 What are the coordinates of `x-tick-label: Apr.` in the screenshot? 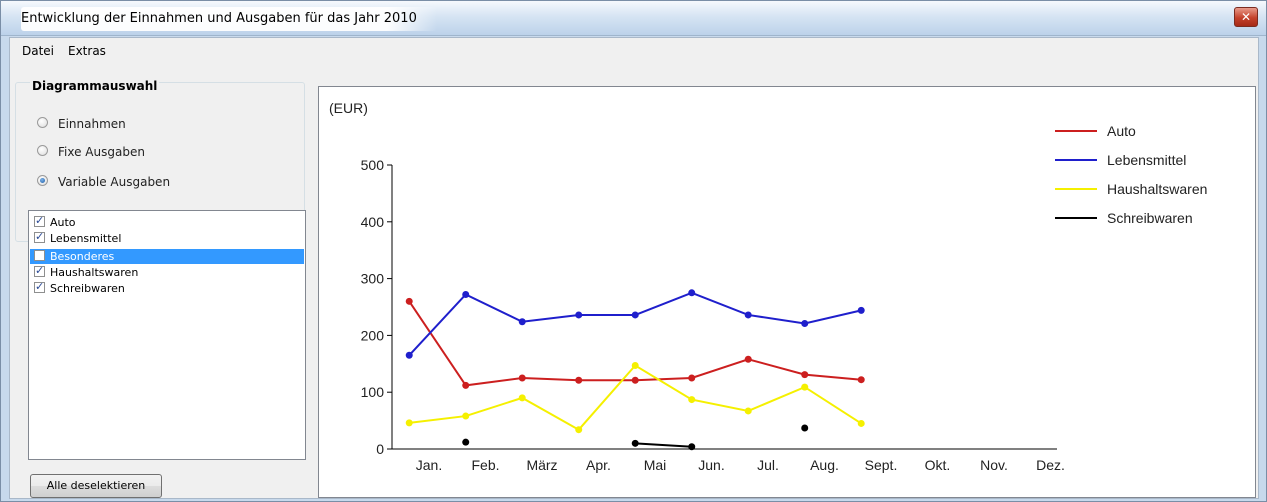 It's located at (598, 465).